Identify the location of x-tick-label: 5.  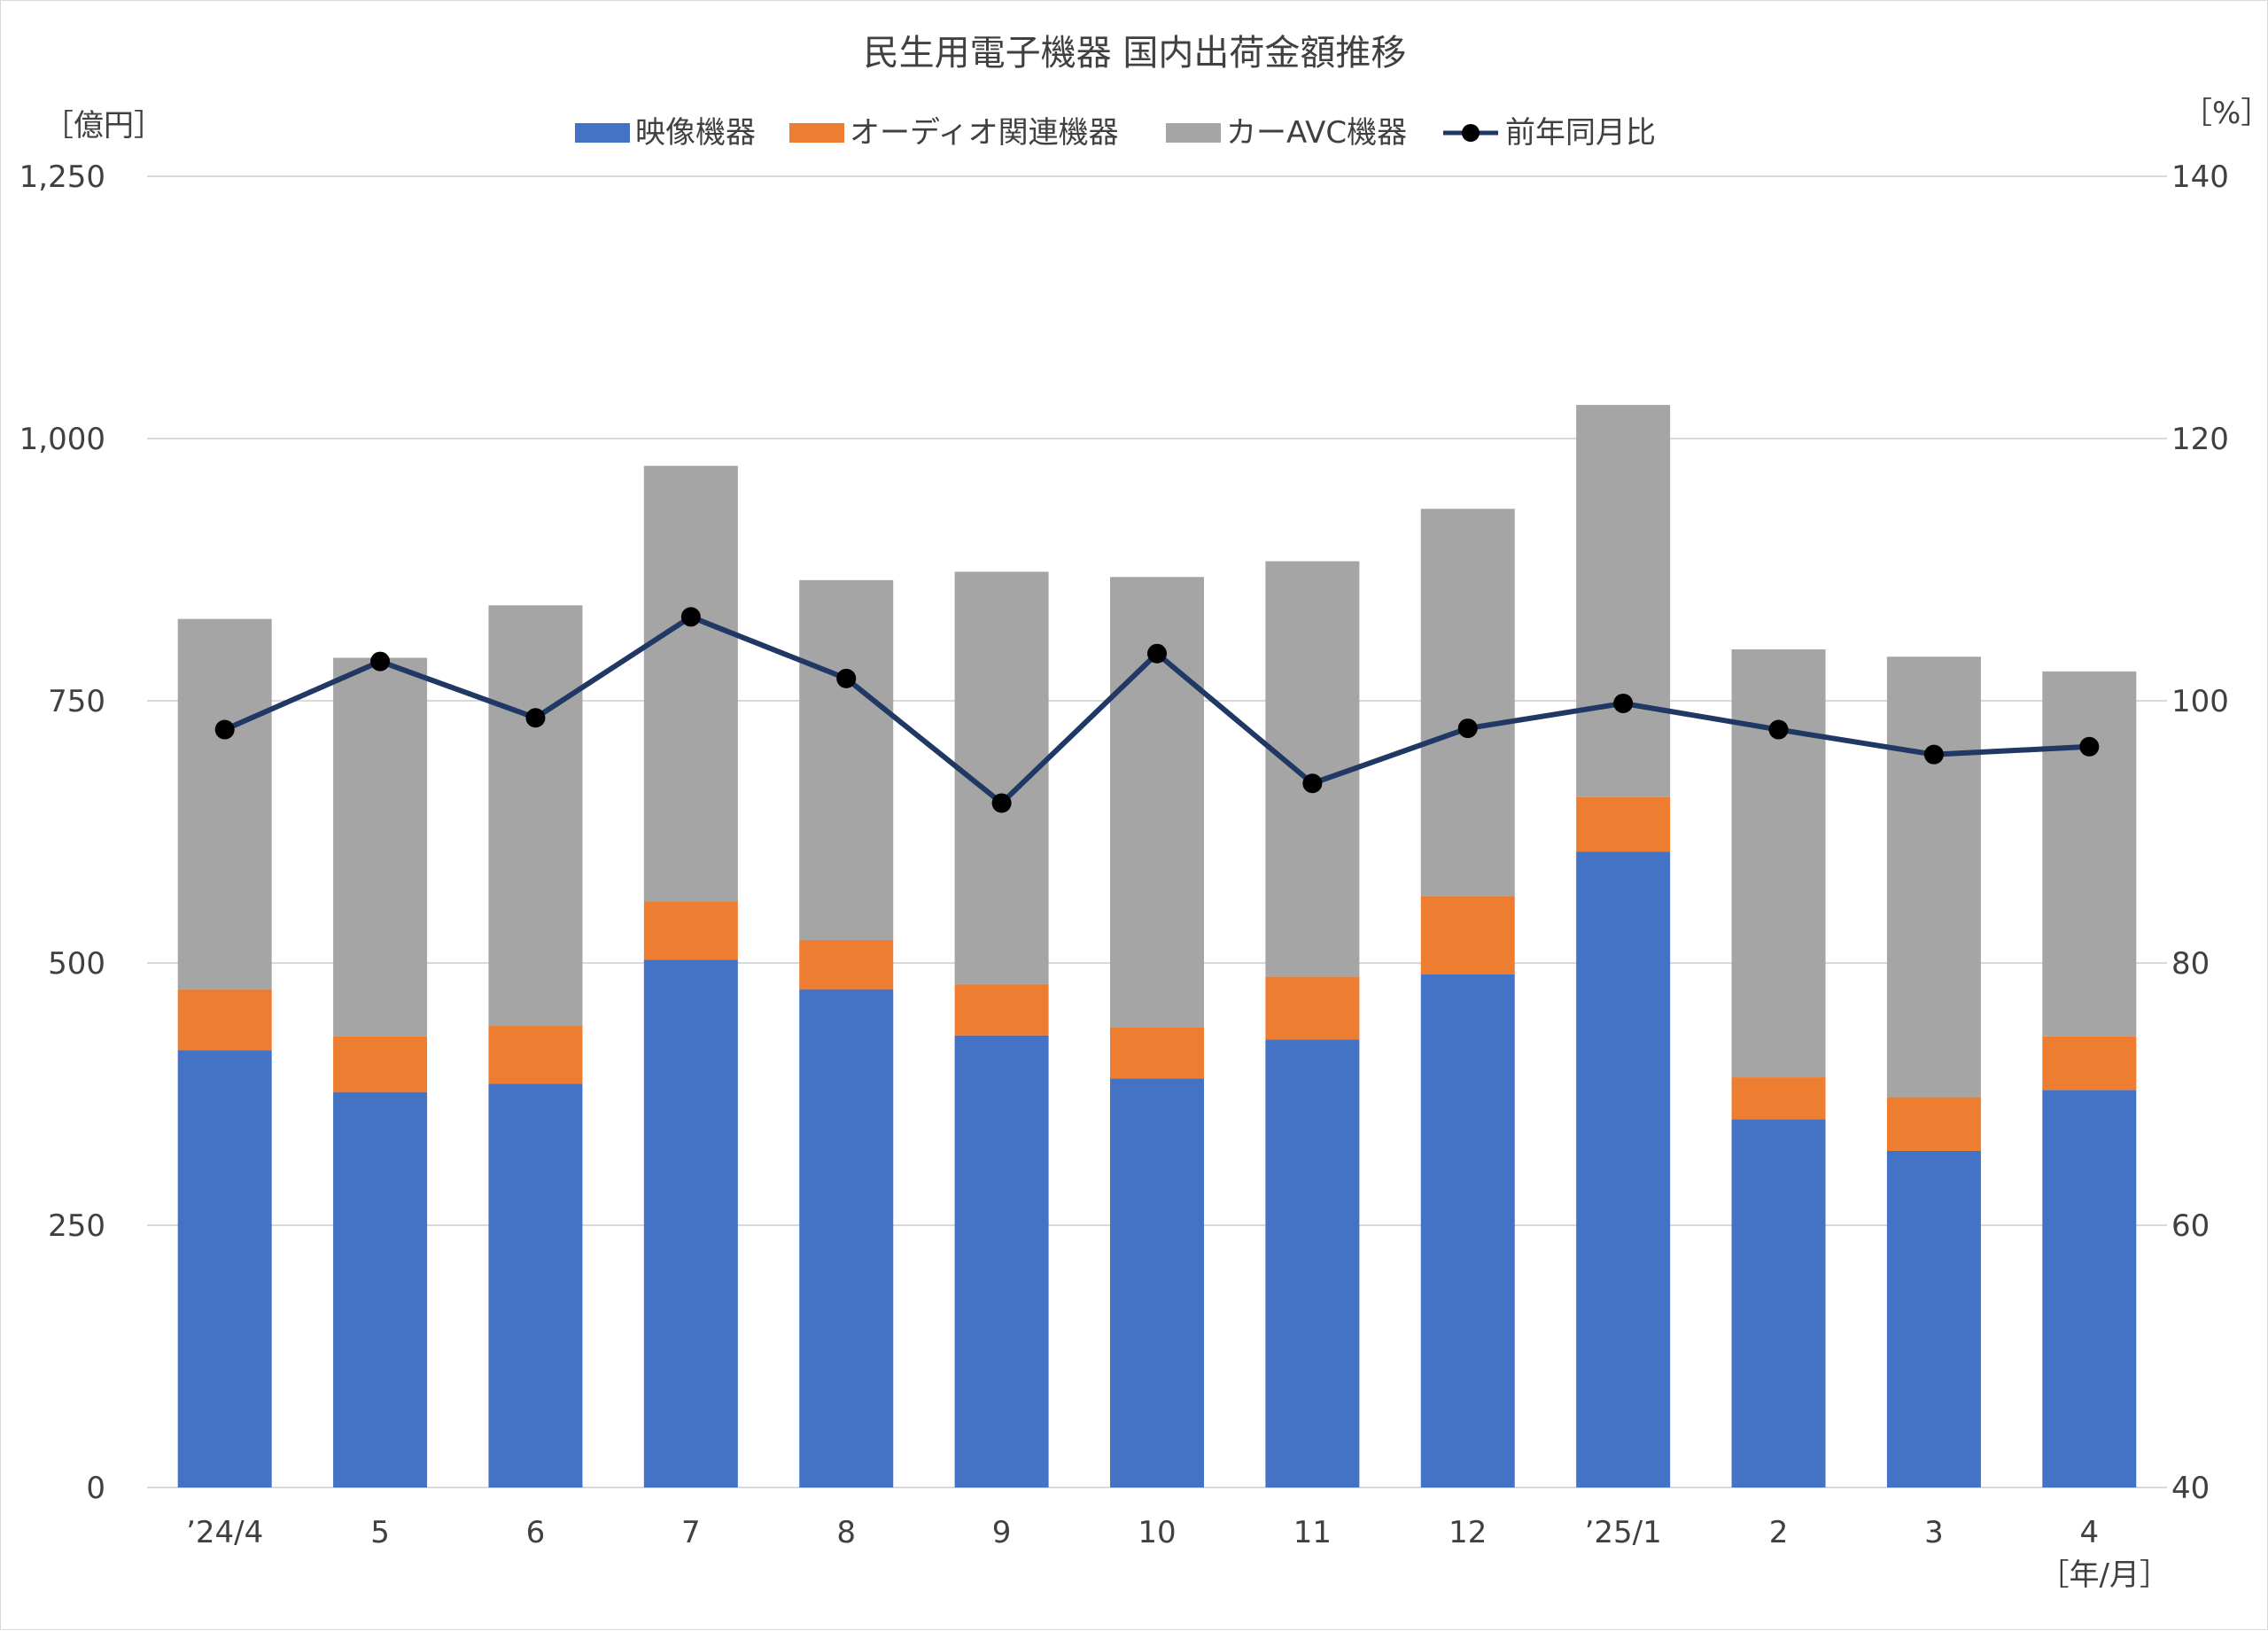
(380, 1532).